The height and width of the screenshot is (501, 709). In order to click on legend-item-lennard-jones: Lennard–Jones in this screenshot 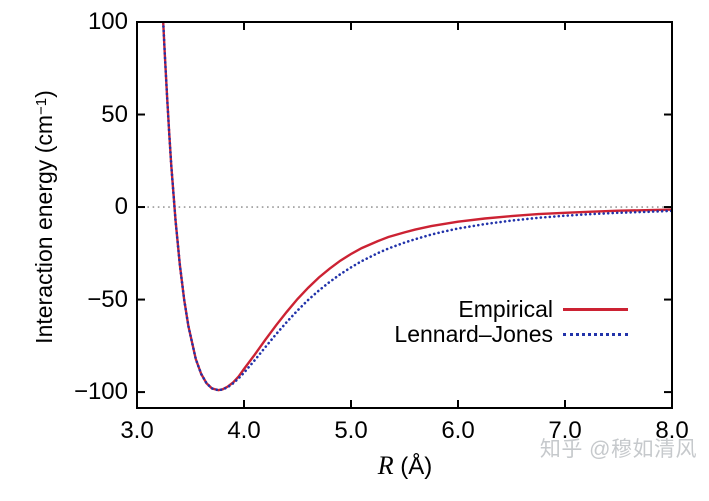, I will do `click(511, 334)`.